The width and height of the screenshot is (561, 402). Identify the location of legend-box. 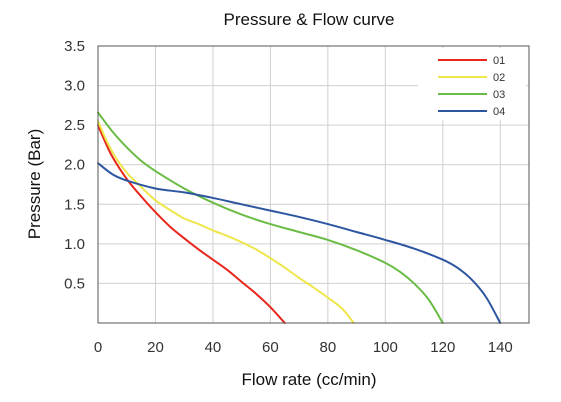
(472, 84).